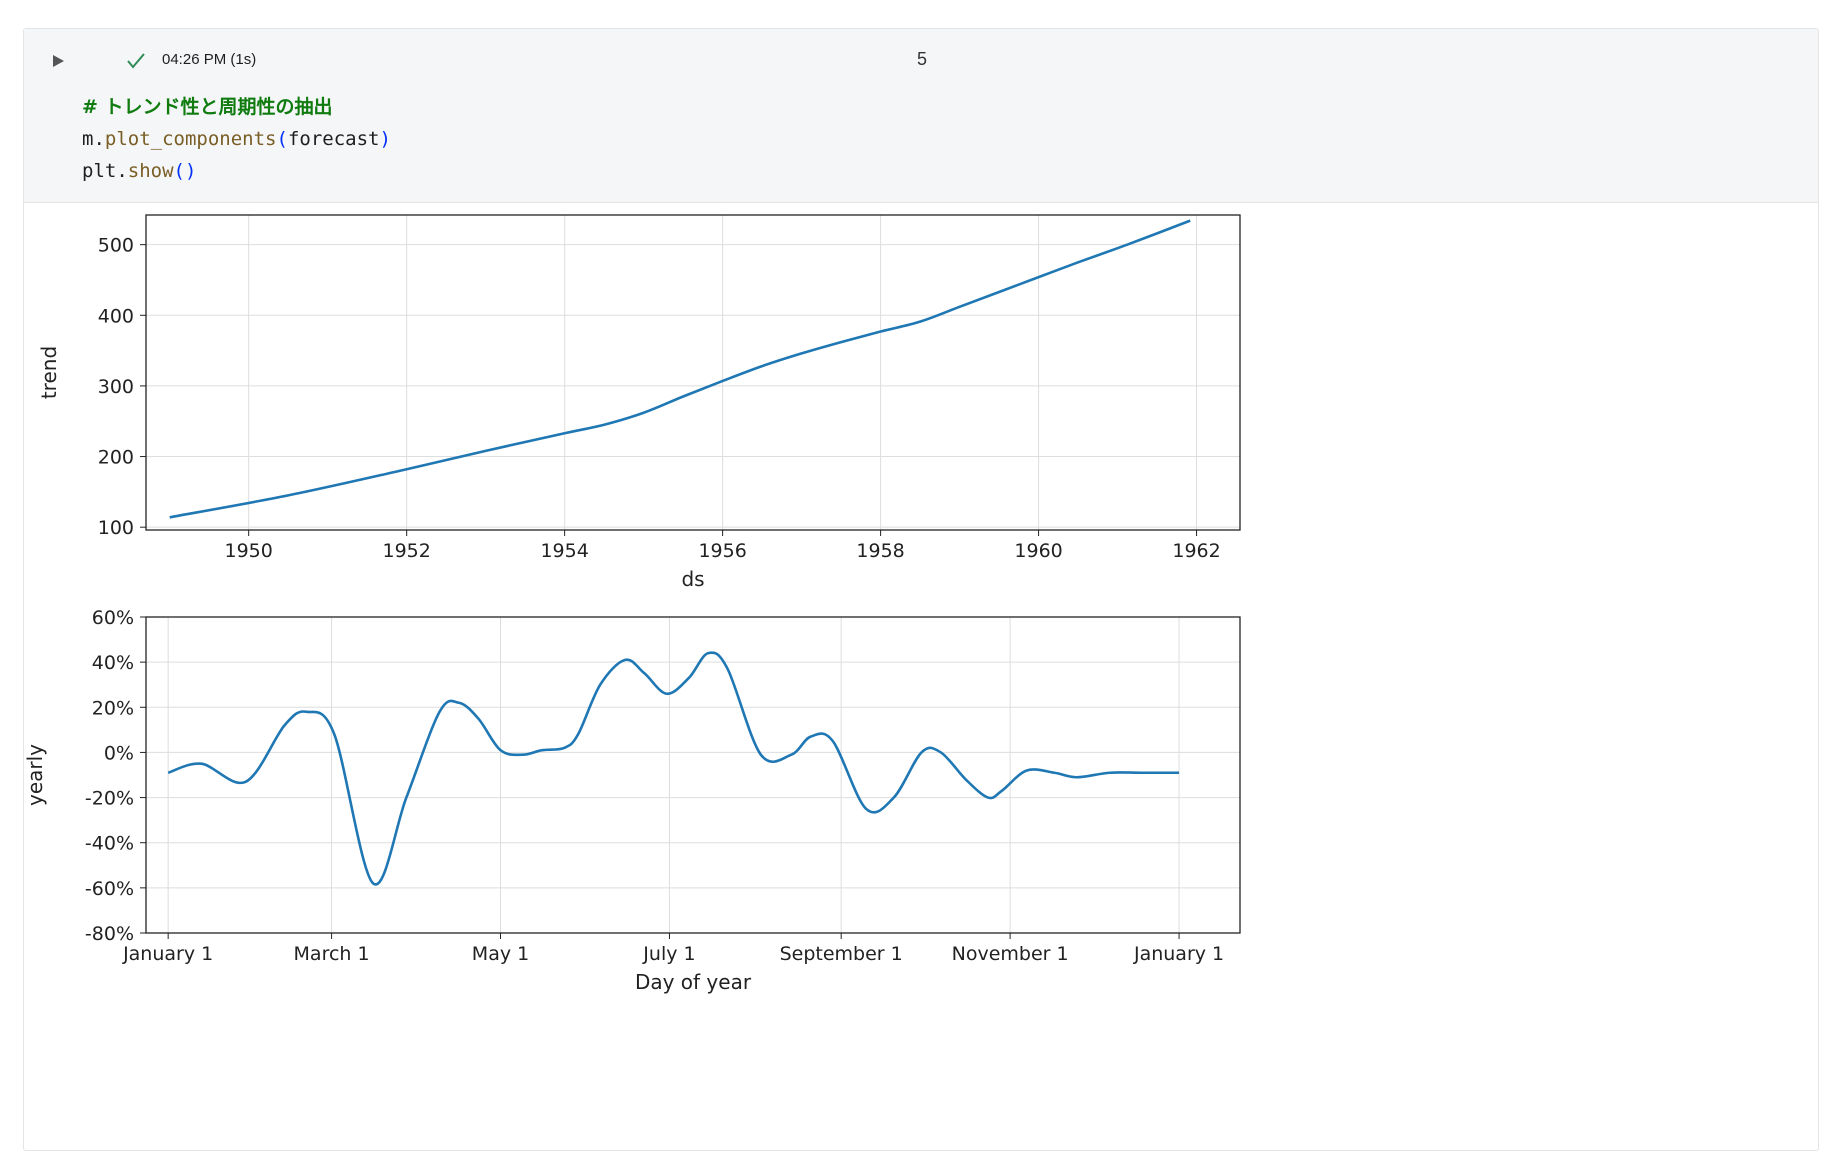 Image resolution: width=1842 pixels, height=1166 pixels. Describe the element at coordinates (332, 954) in the screenshot. I see `x-tick-label: March 1` at that location.